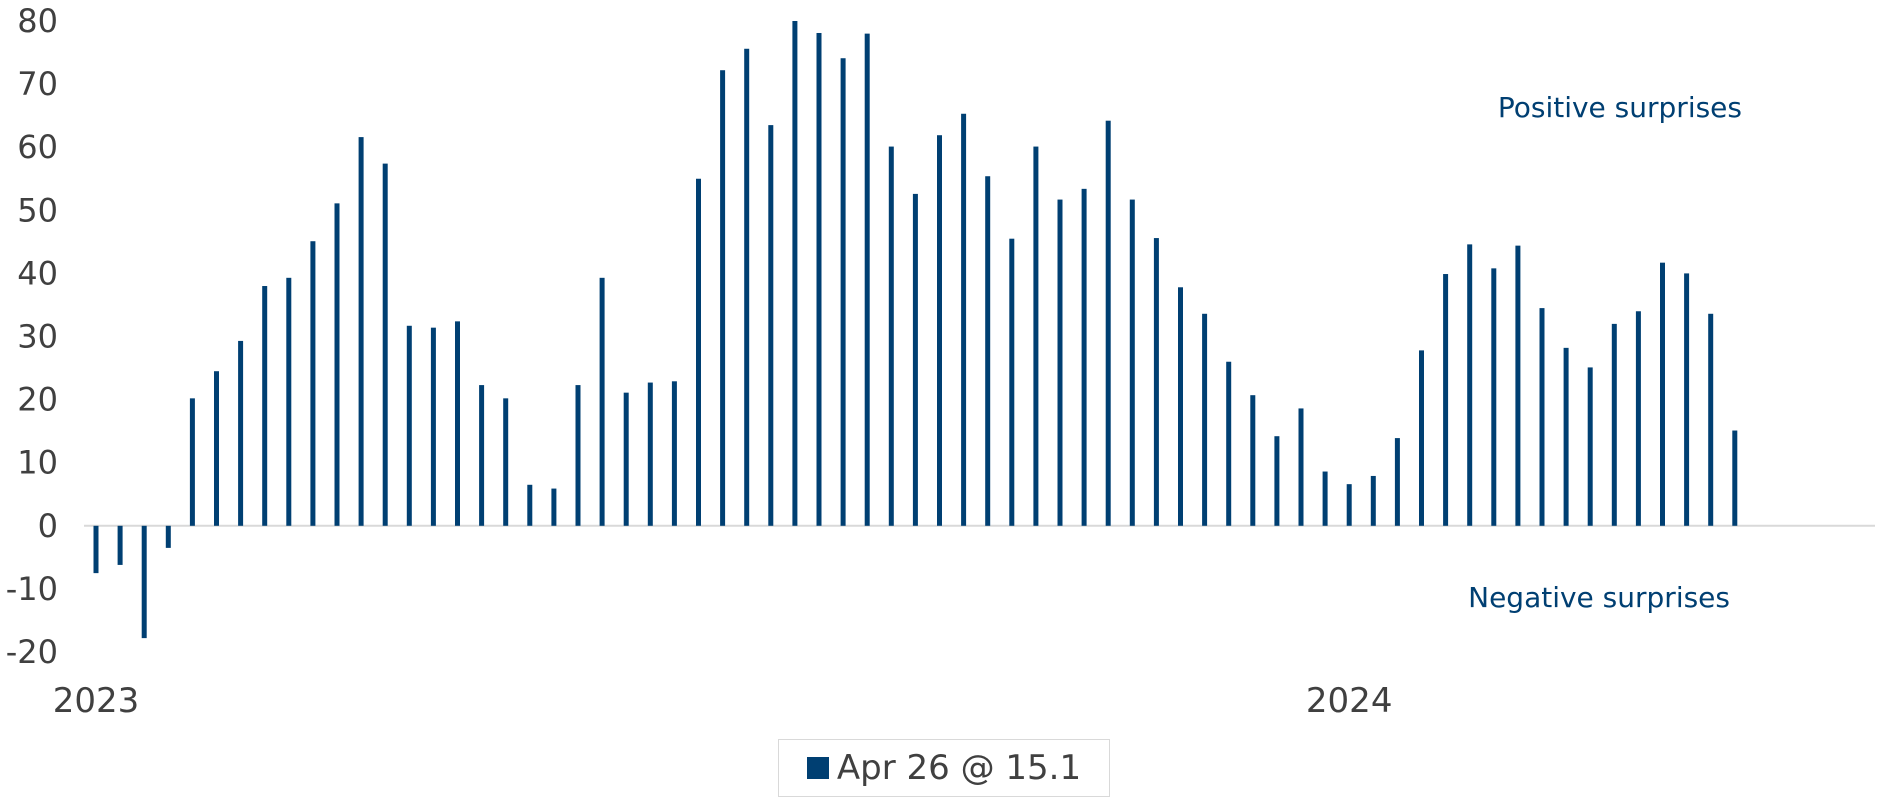 The width and height of the screenshot is (1877, 800). What do you see at coordinates (959, 768) in the screenshot?
I see `legend-label: Apr 26 @ 15.1` at bounding box center [959, 768].